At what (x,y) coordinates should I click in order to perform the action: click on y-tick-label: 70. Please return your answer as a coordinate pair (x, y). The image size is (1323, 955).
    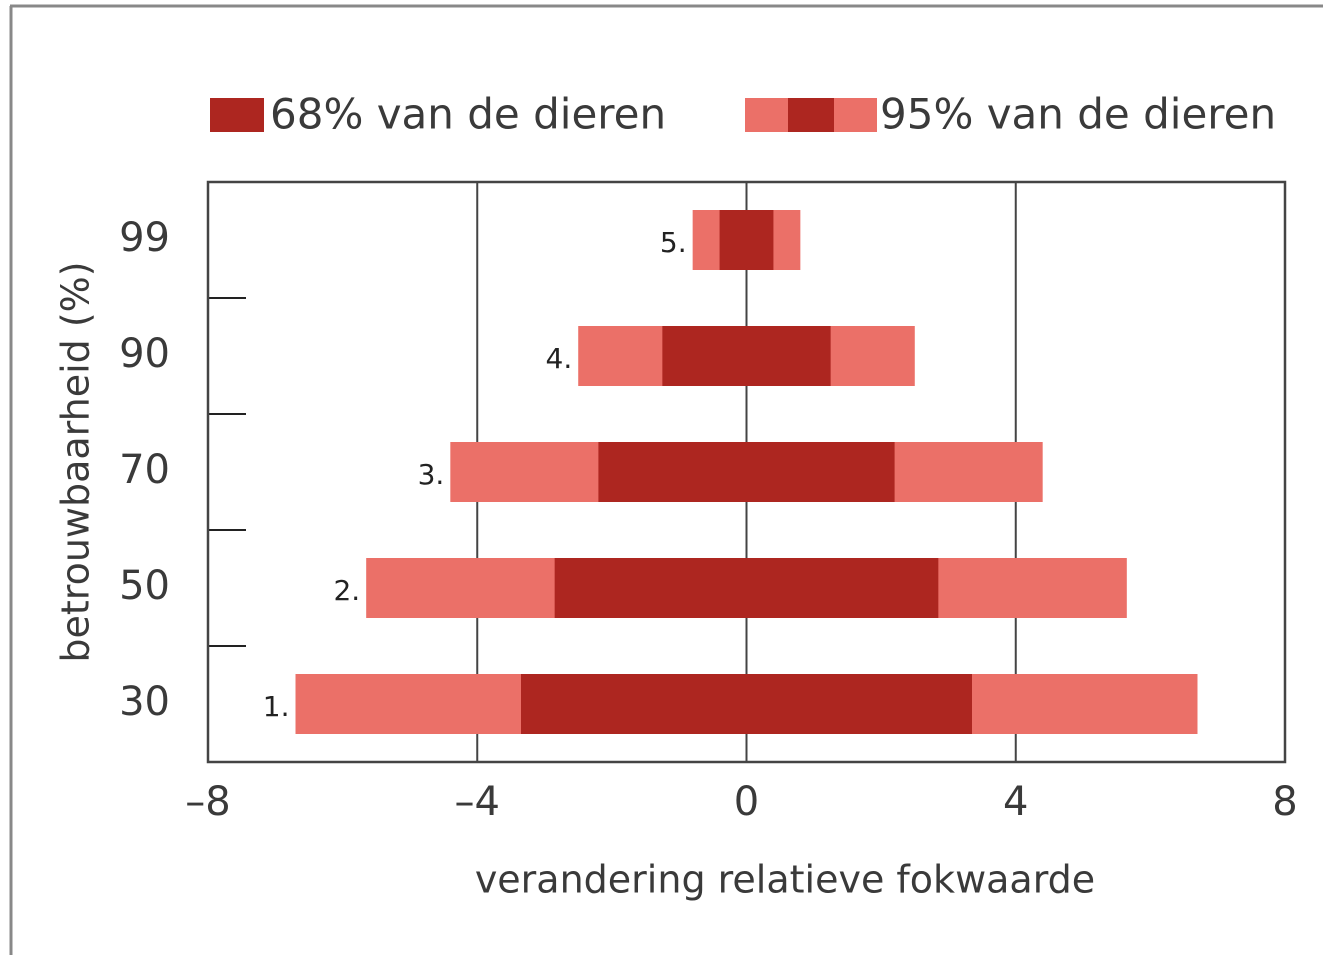
    Looking at the image, I should click on (144, 470).